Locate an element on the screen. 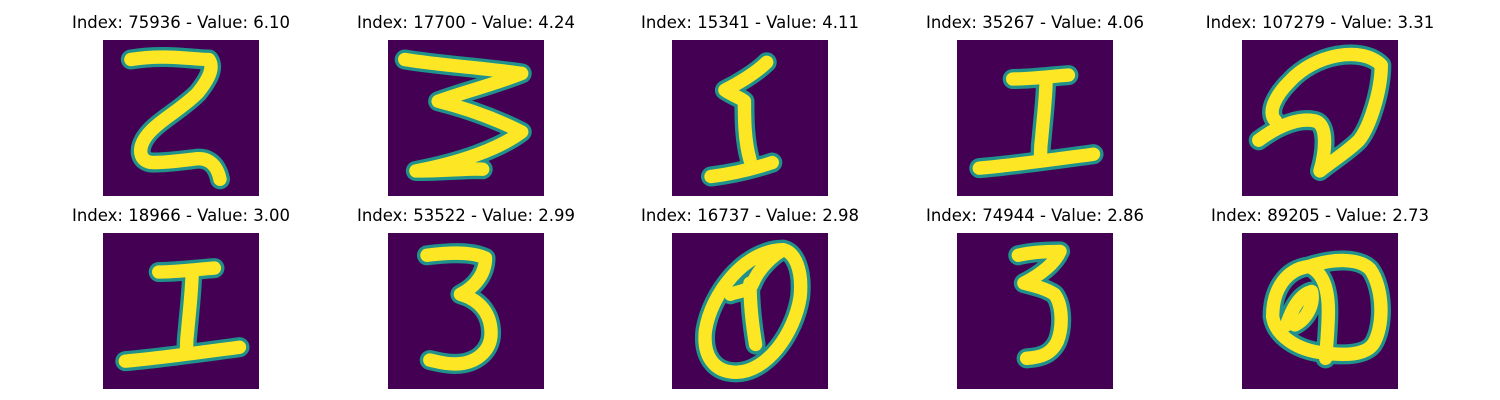 The image size is (1500, 400). panel-title: Index: 107279 - Value: 3.31 is located at coordinates (1320, 23).